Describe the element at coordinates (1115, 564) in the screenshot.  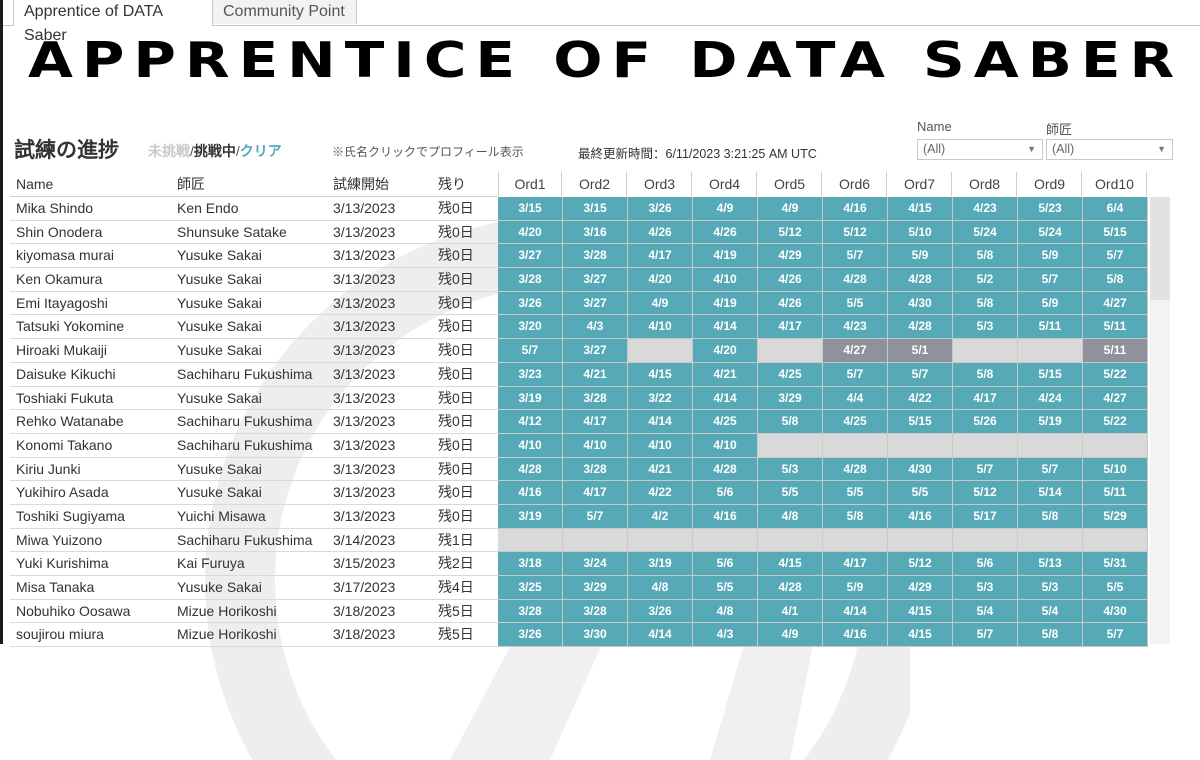
I see `ord-cell: 5/31` at that location.